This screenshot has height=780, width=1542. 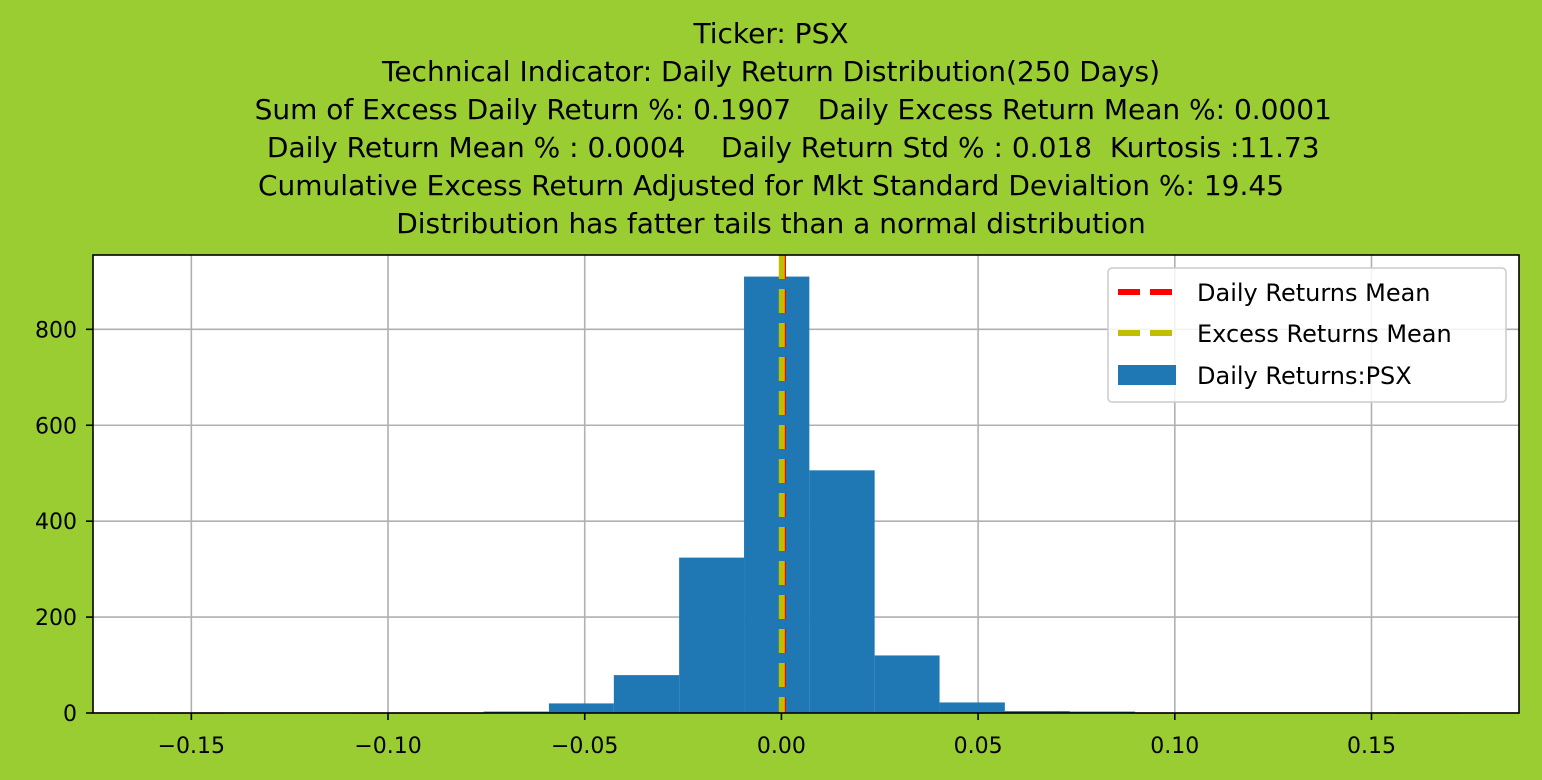 What do you see at coordinates (56, 522) in the screenshot?
I see `y-tick-label: 400` at bounding box center [56, 522].